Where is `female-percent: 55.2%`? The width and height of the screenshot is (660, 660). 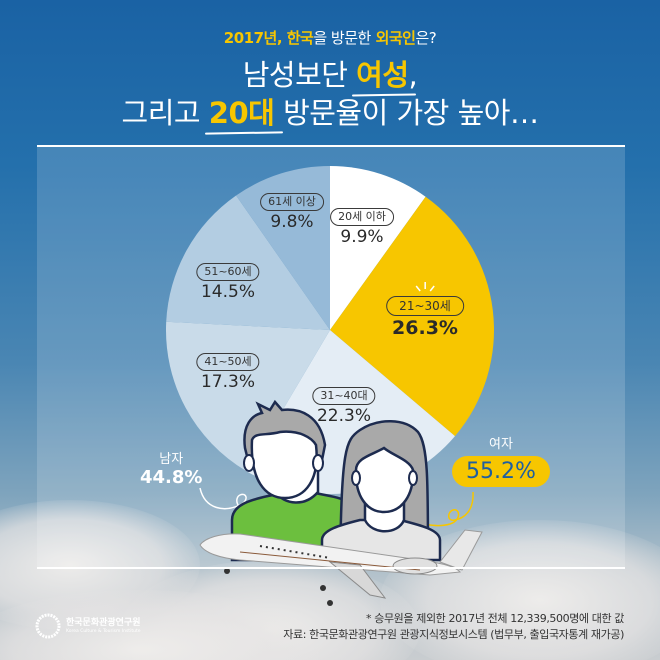 female-percent: 55.2% is located at coordinates (501, 471).